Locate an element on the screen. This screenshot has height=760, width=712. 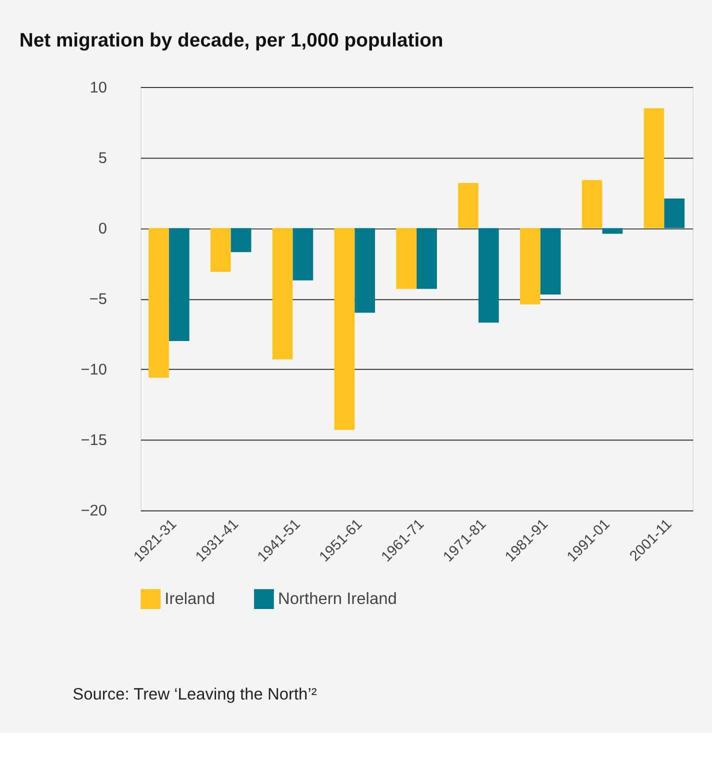
legend-label: Ireland is located at coordinates (189, 599).